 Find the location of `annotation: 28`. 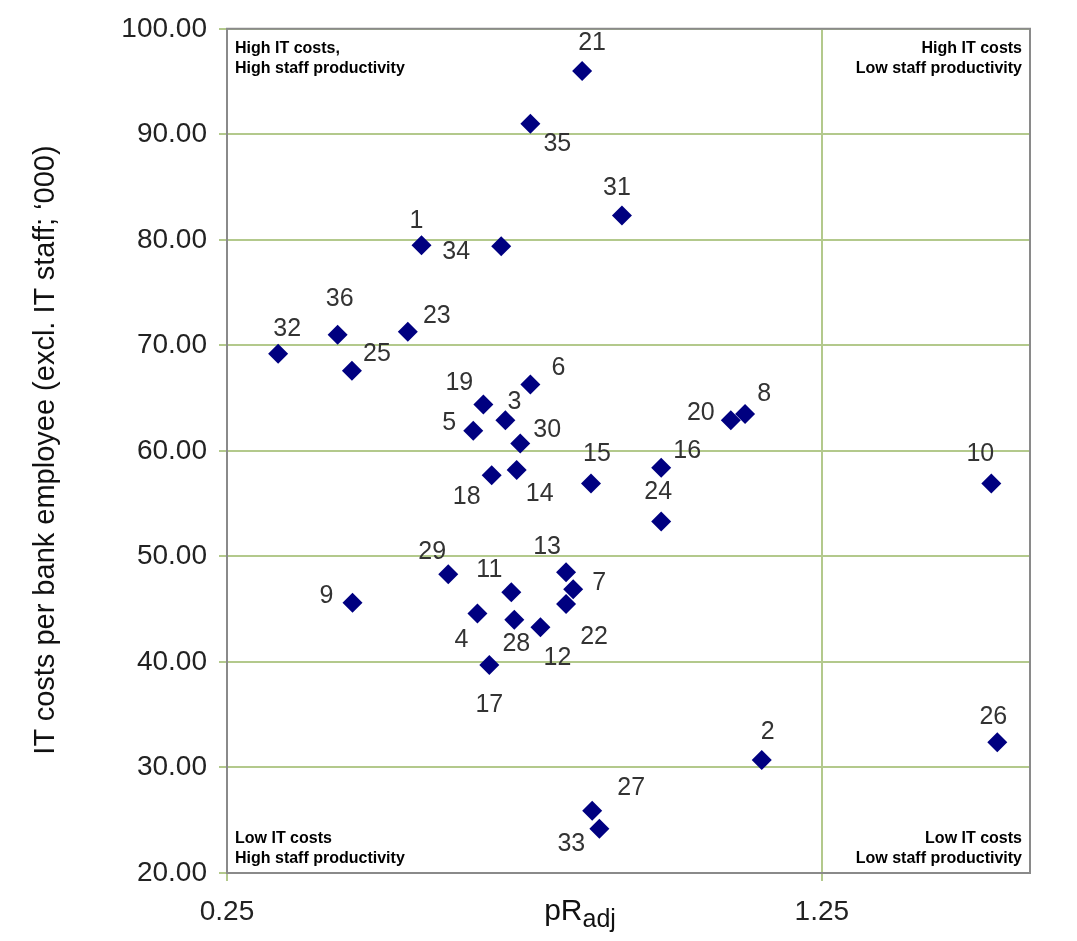

annotation: 28 is located at coordinates (516, 641).